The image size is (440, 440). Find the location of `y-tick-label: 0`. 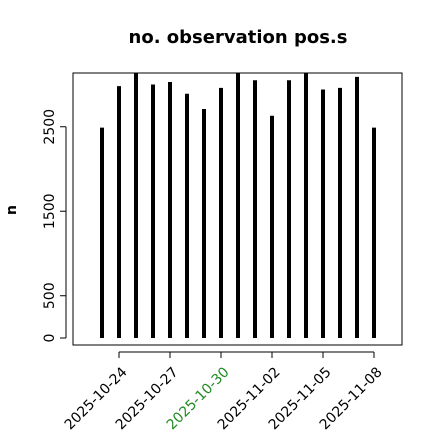

y-tick-label: 0 is located at coordinates (50, 338).